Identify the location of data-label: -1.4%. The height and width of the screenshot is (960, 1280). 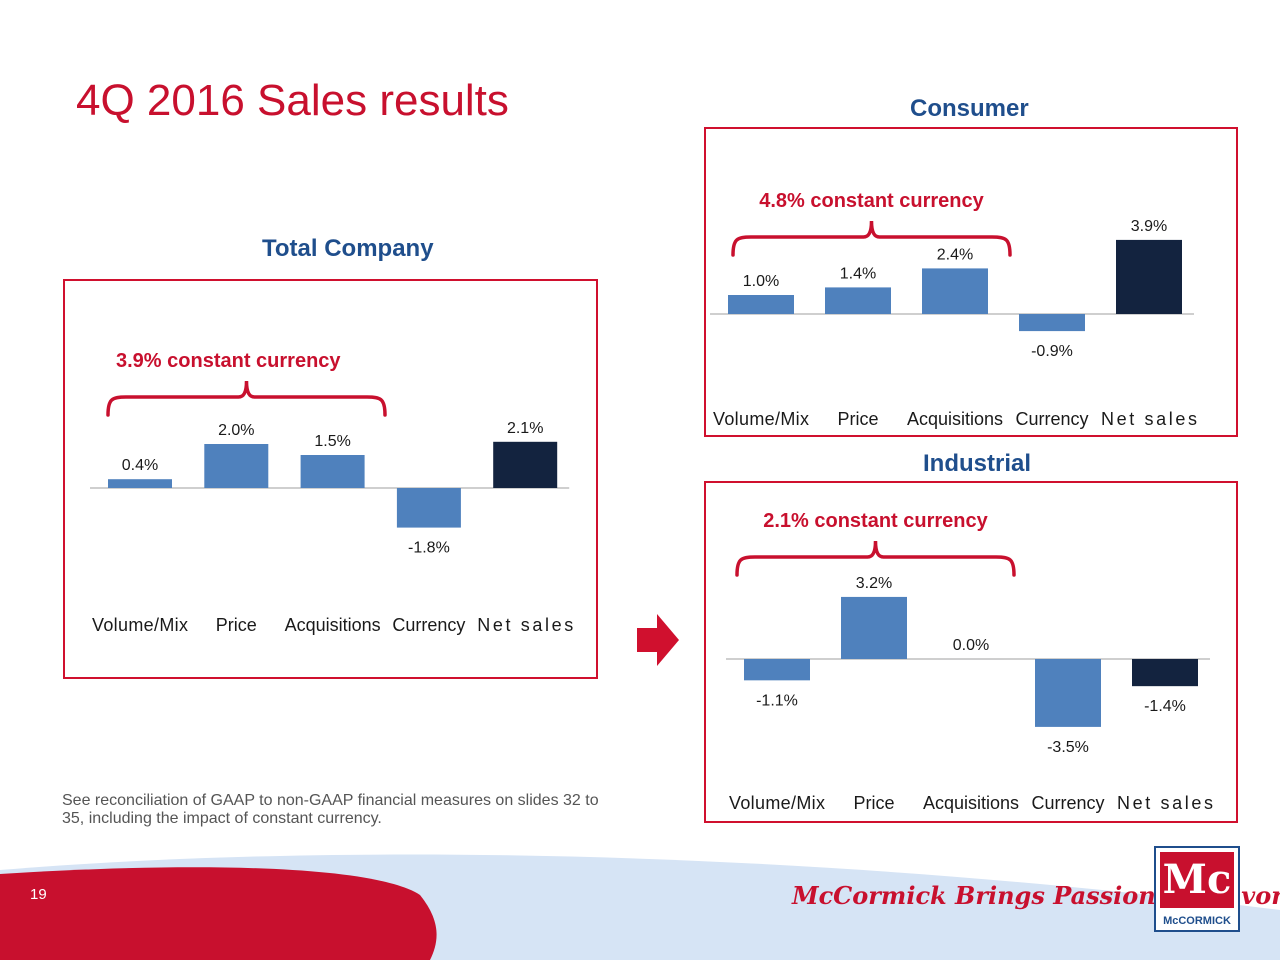
(1165, 706).